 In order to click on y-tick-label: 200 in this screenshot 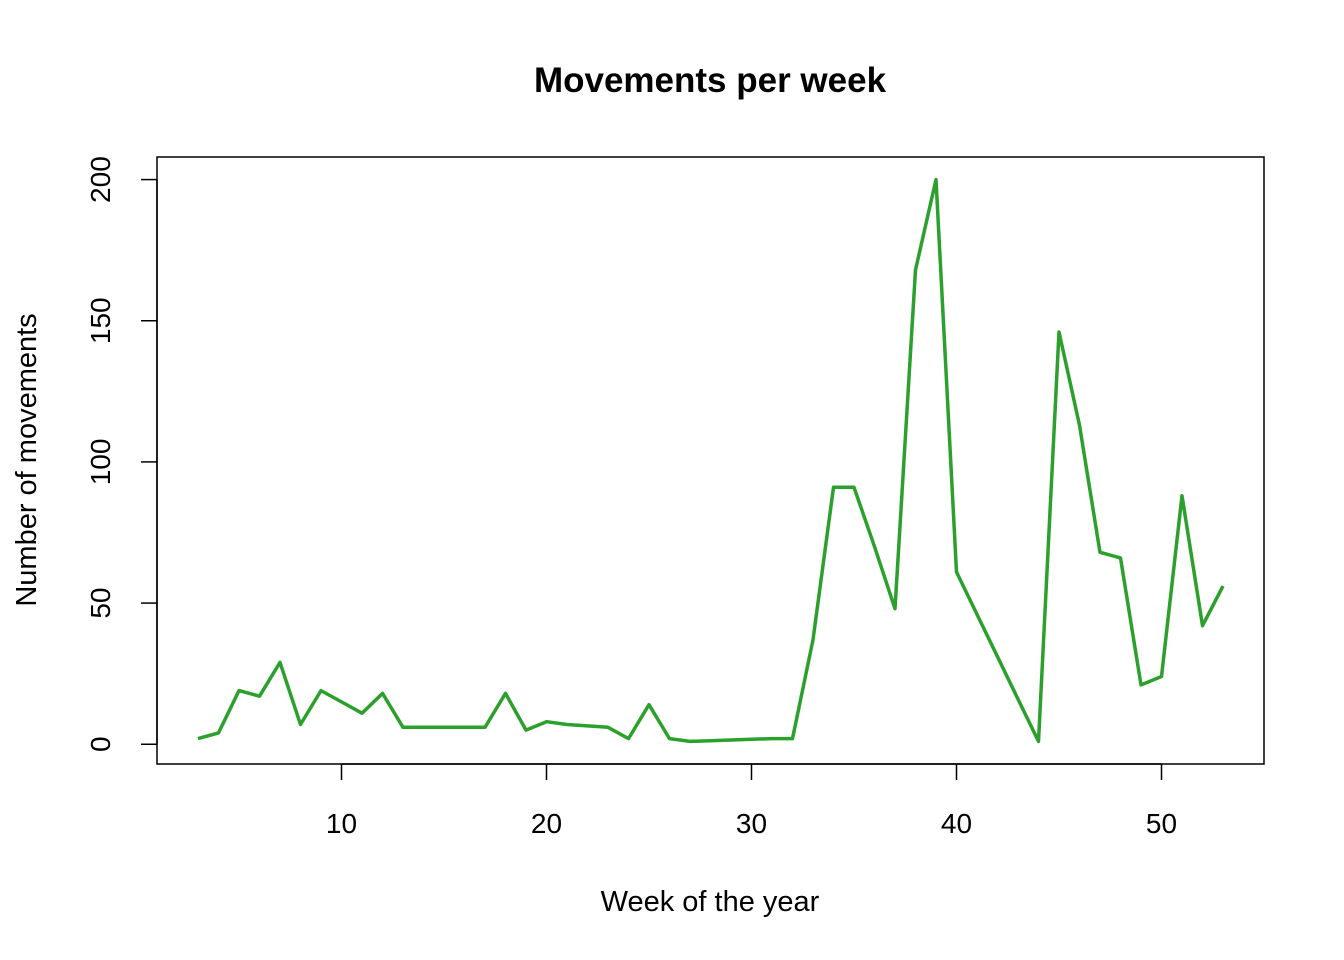, I will do `click(100, 179)`.